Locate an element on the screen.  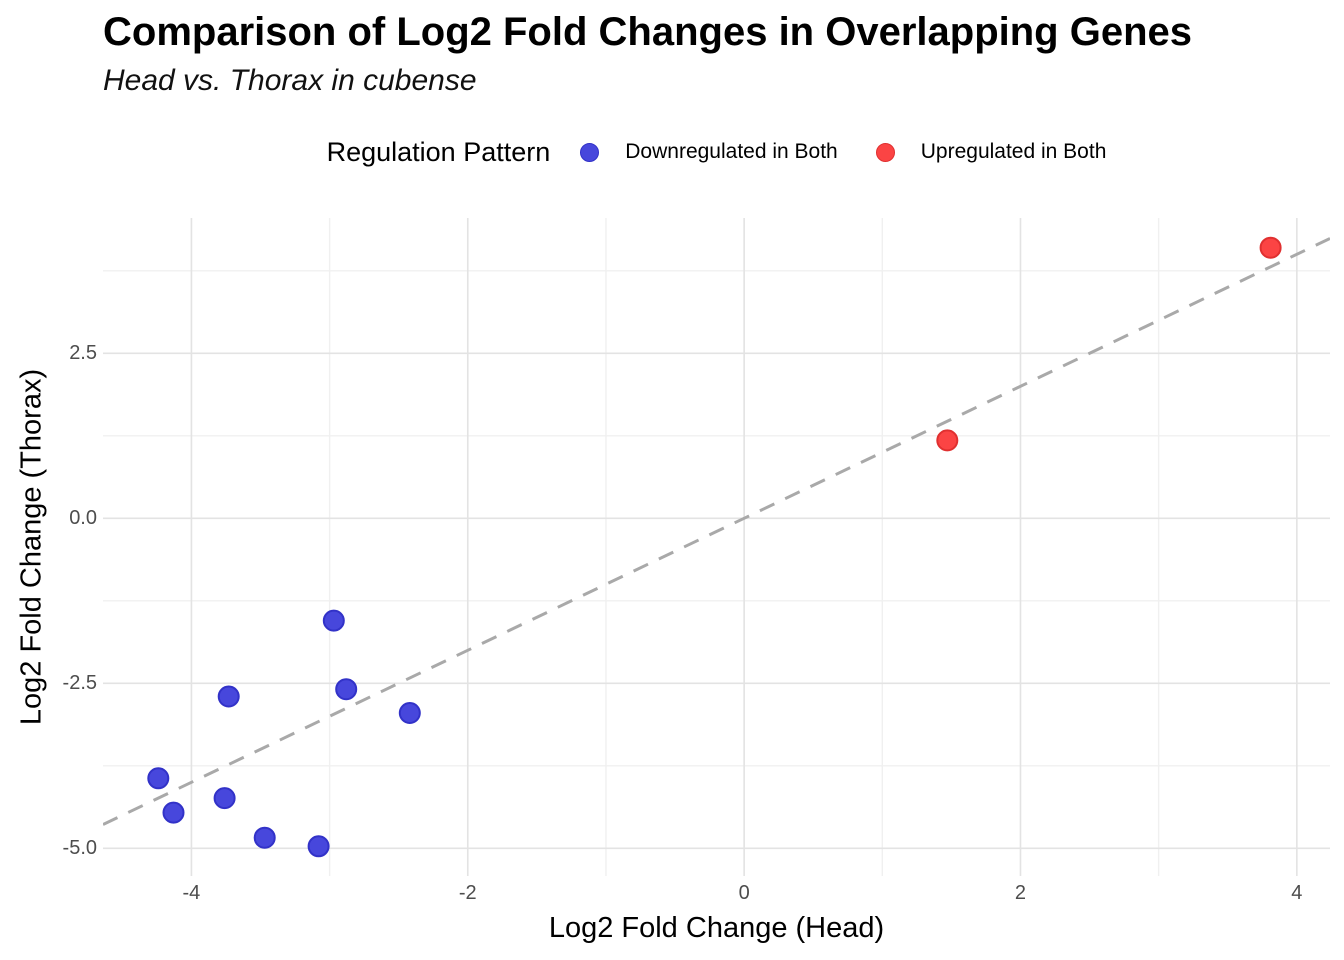
legend-marker-upregulated-icon is located at coordinates (885, 152).